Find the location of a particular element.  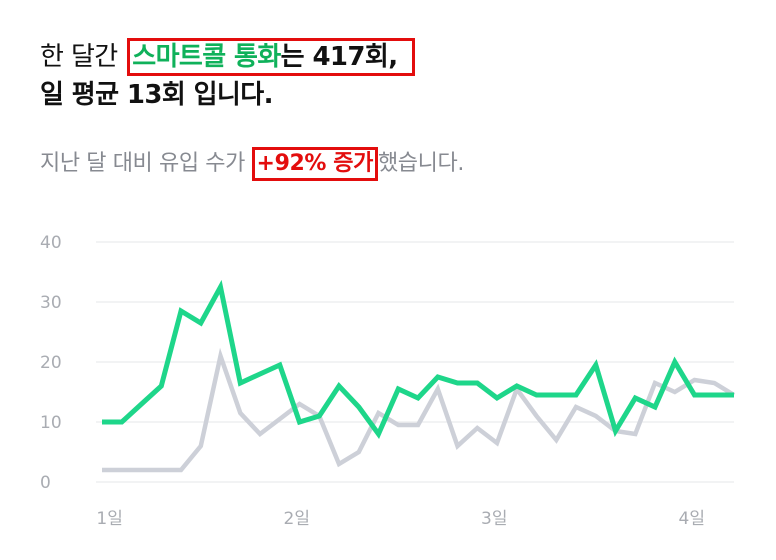

y-axis-ticks: 40 30 20 10 0 is located at coordinates (51, 363).